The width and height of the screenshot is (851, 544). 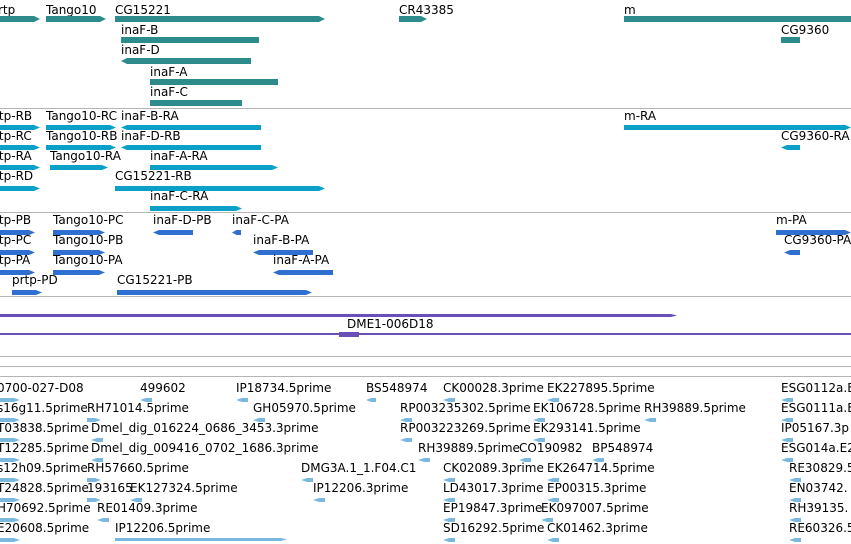 What do you see at coordinates (205, 448) in the screenshot?
I see `feature-label: Dmel_dig_009416_0702_1686.3prime` at bounding box center [205, 448].